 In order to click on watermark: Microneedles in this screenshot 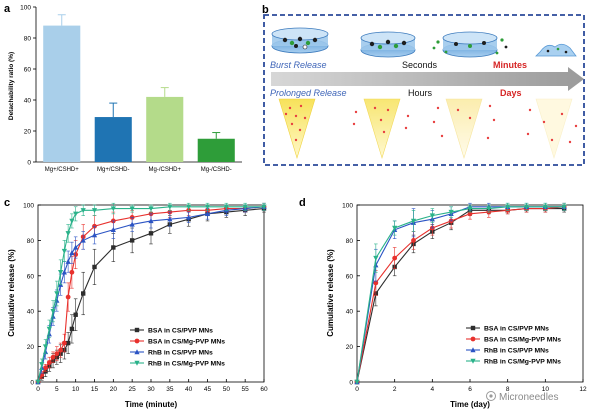, I will do `click(522, 397)`.